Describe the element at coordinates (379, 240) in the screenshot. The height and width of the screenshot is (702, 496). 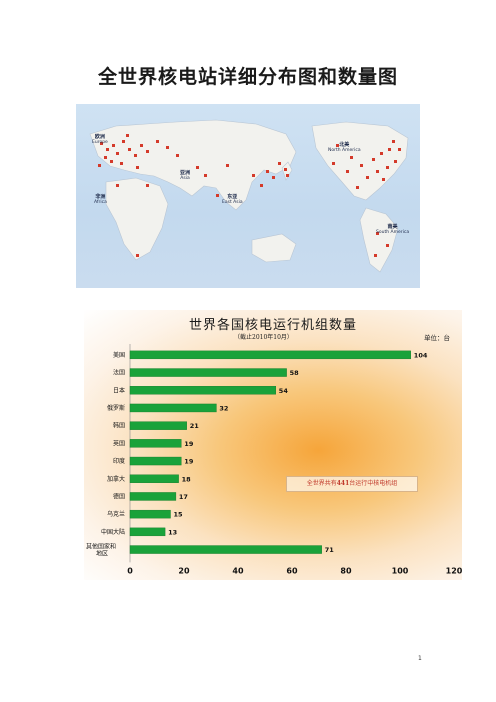
I see `south-america-land` at that location.